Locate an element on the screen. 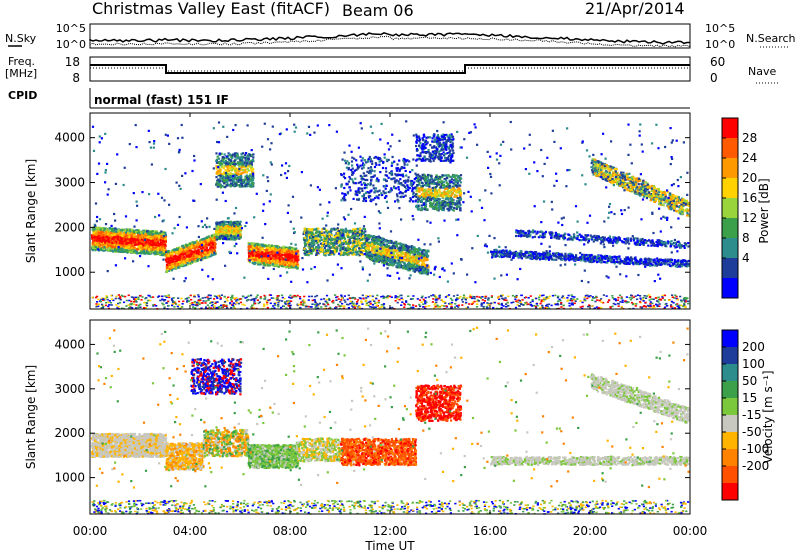 This screenshot has width=800, height=554. freq-unit: [MHz] is located at coordinates (21, 73).